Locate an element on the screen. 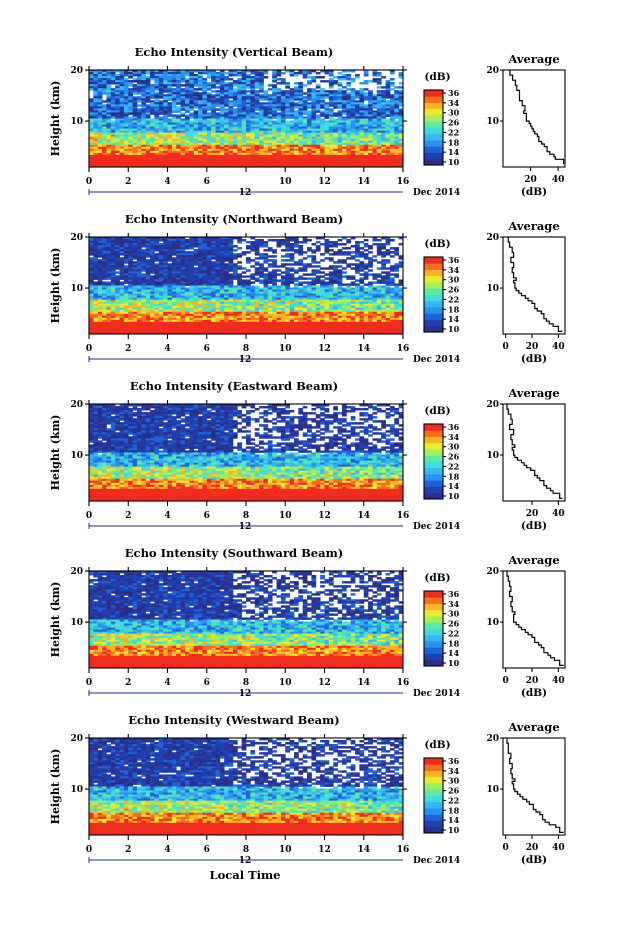 This screenshot has width=618, height=934. colorbar-tick-label: 34 is located at coordinates (454, 103).